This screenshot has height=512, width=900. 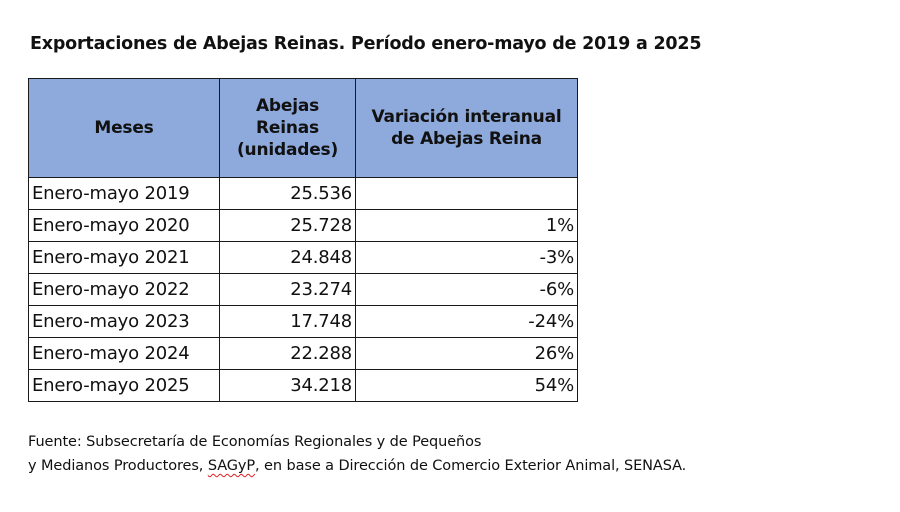 I want to click on cell-variacion: -3%, so click(x=466, y=257).